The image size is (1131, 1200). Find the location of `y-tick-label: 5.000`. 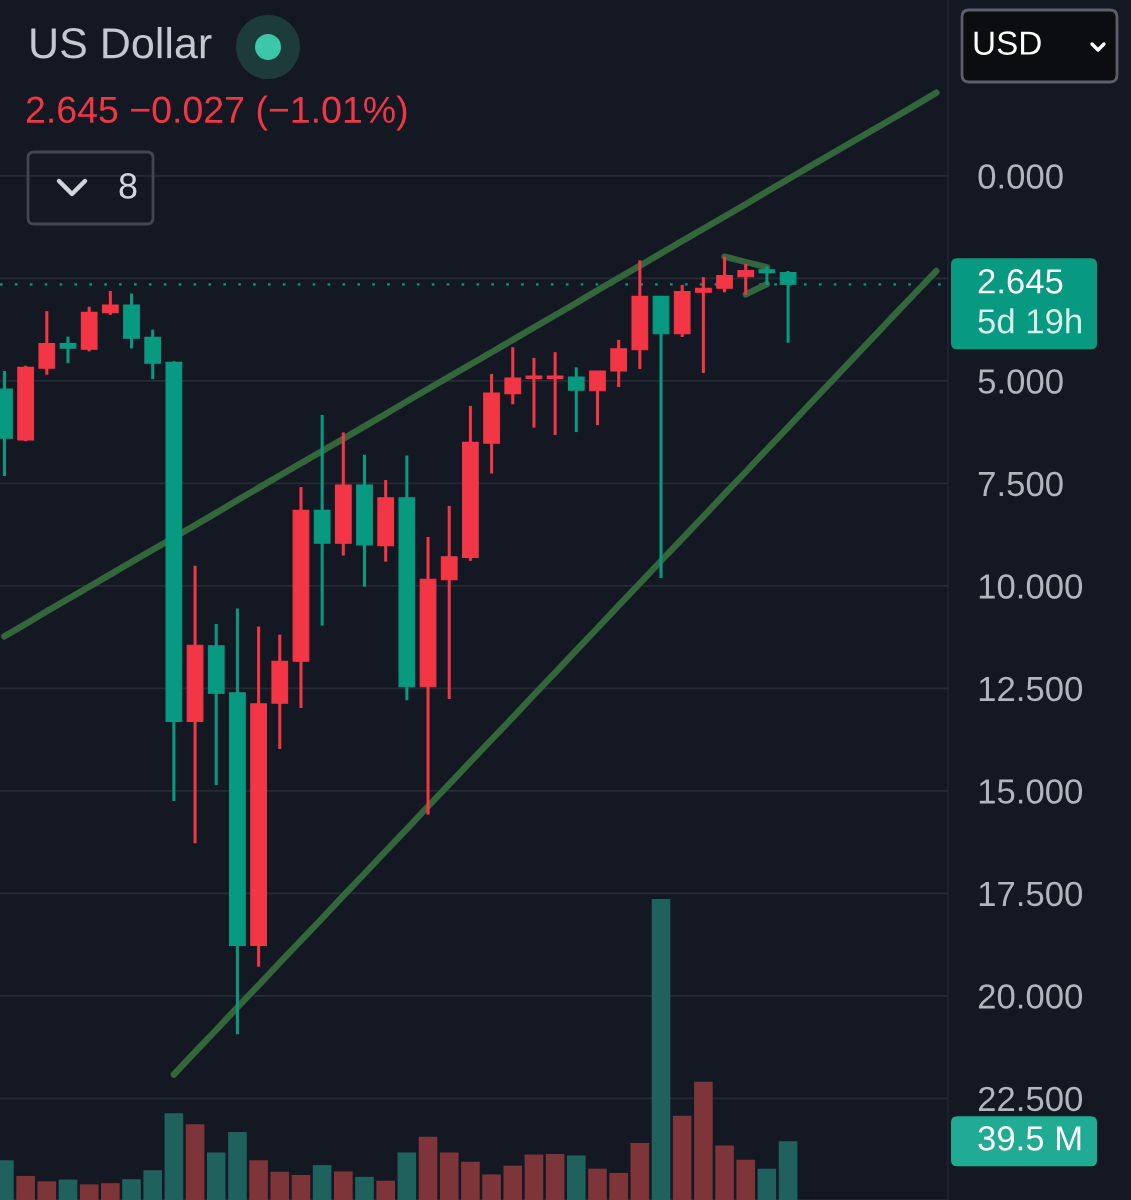

y-tick-label: 5.000 is located at coordinates (1020, 381).